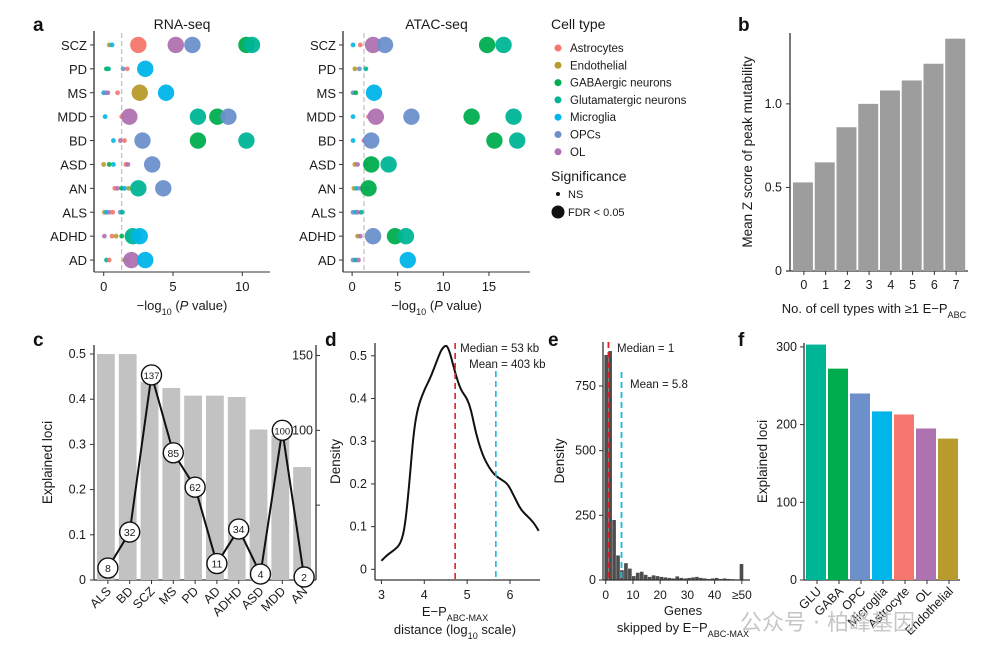  I want to click on x-tick-label: 10, so click(443, 286).